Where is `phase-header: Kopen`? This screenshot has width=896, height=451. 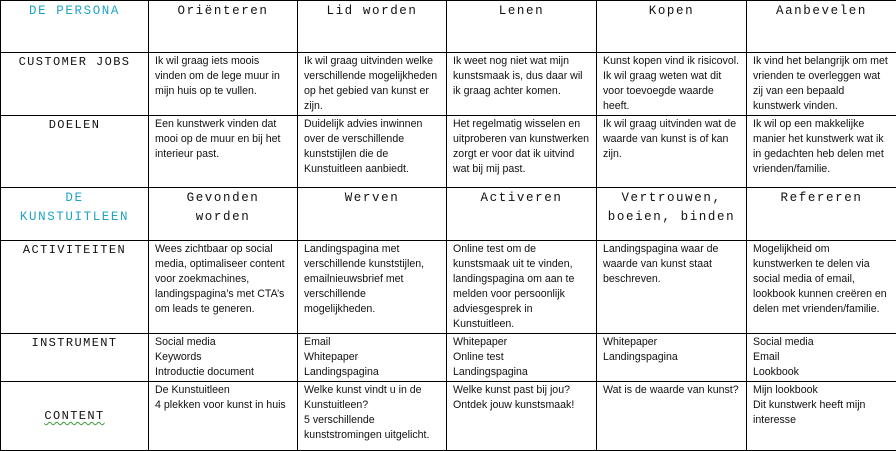 phase-header: Kopen is located at coordinates (672, 27).